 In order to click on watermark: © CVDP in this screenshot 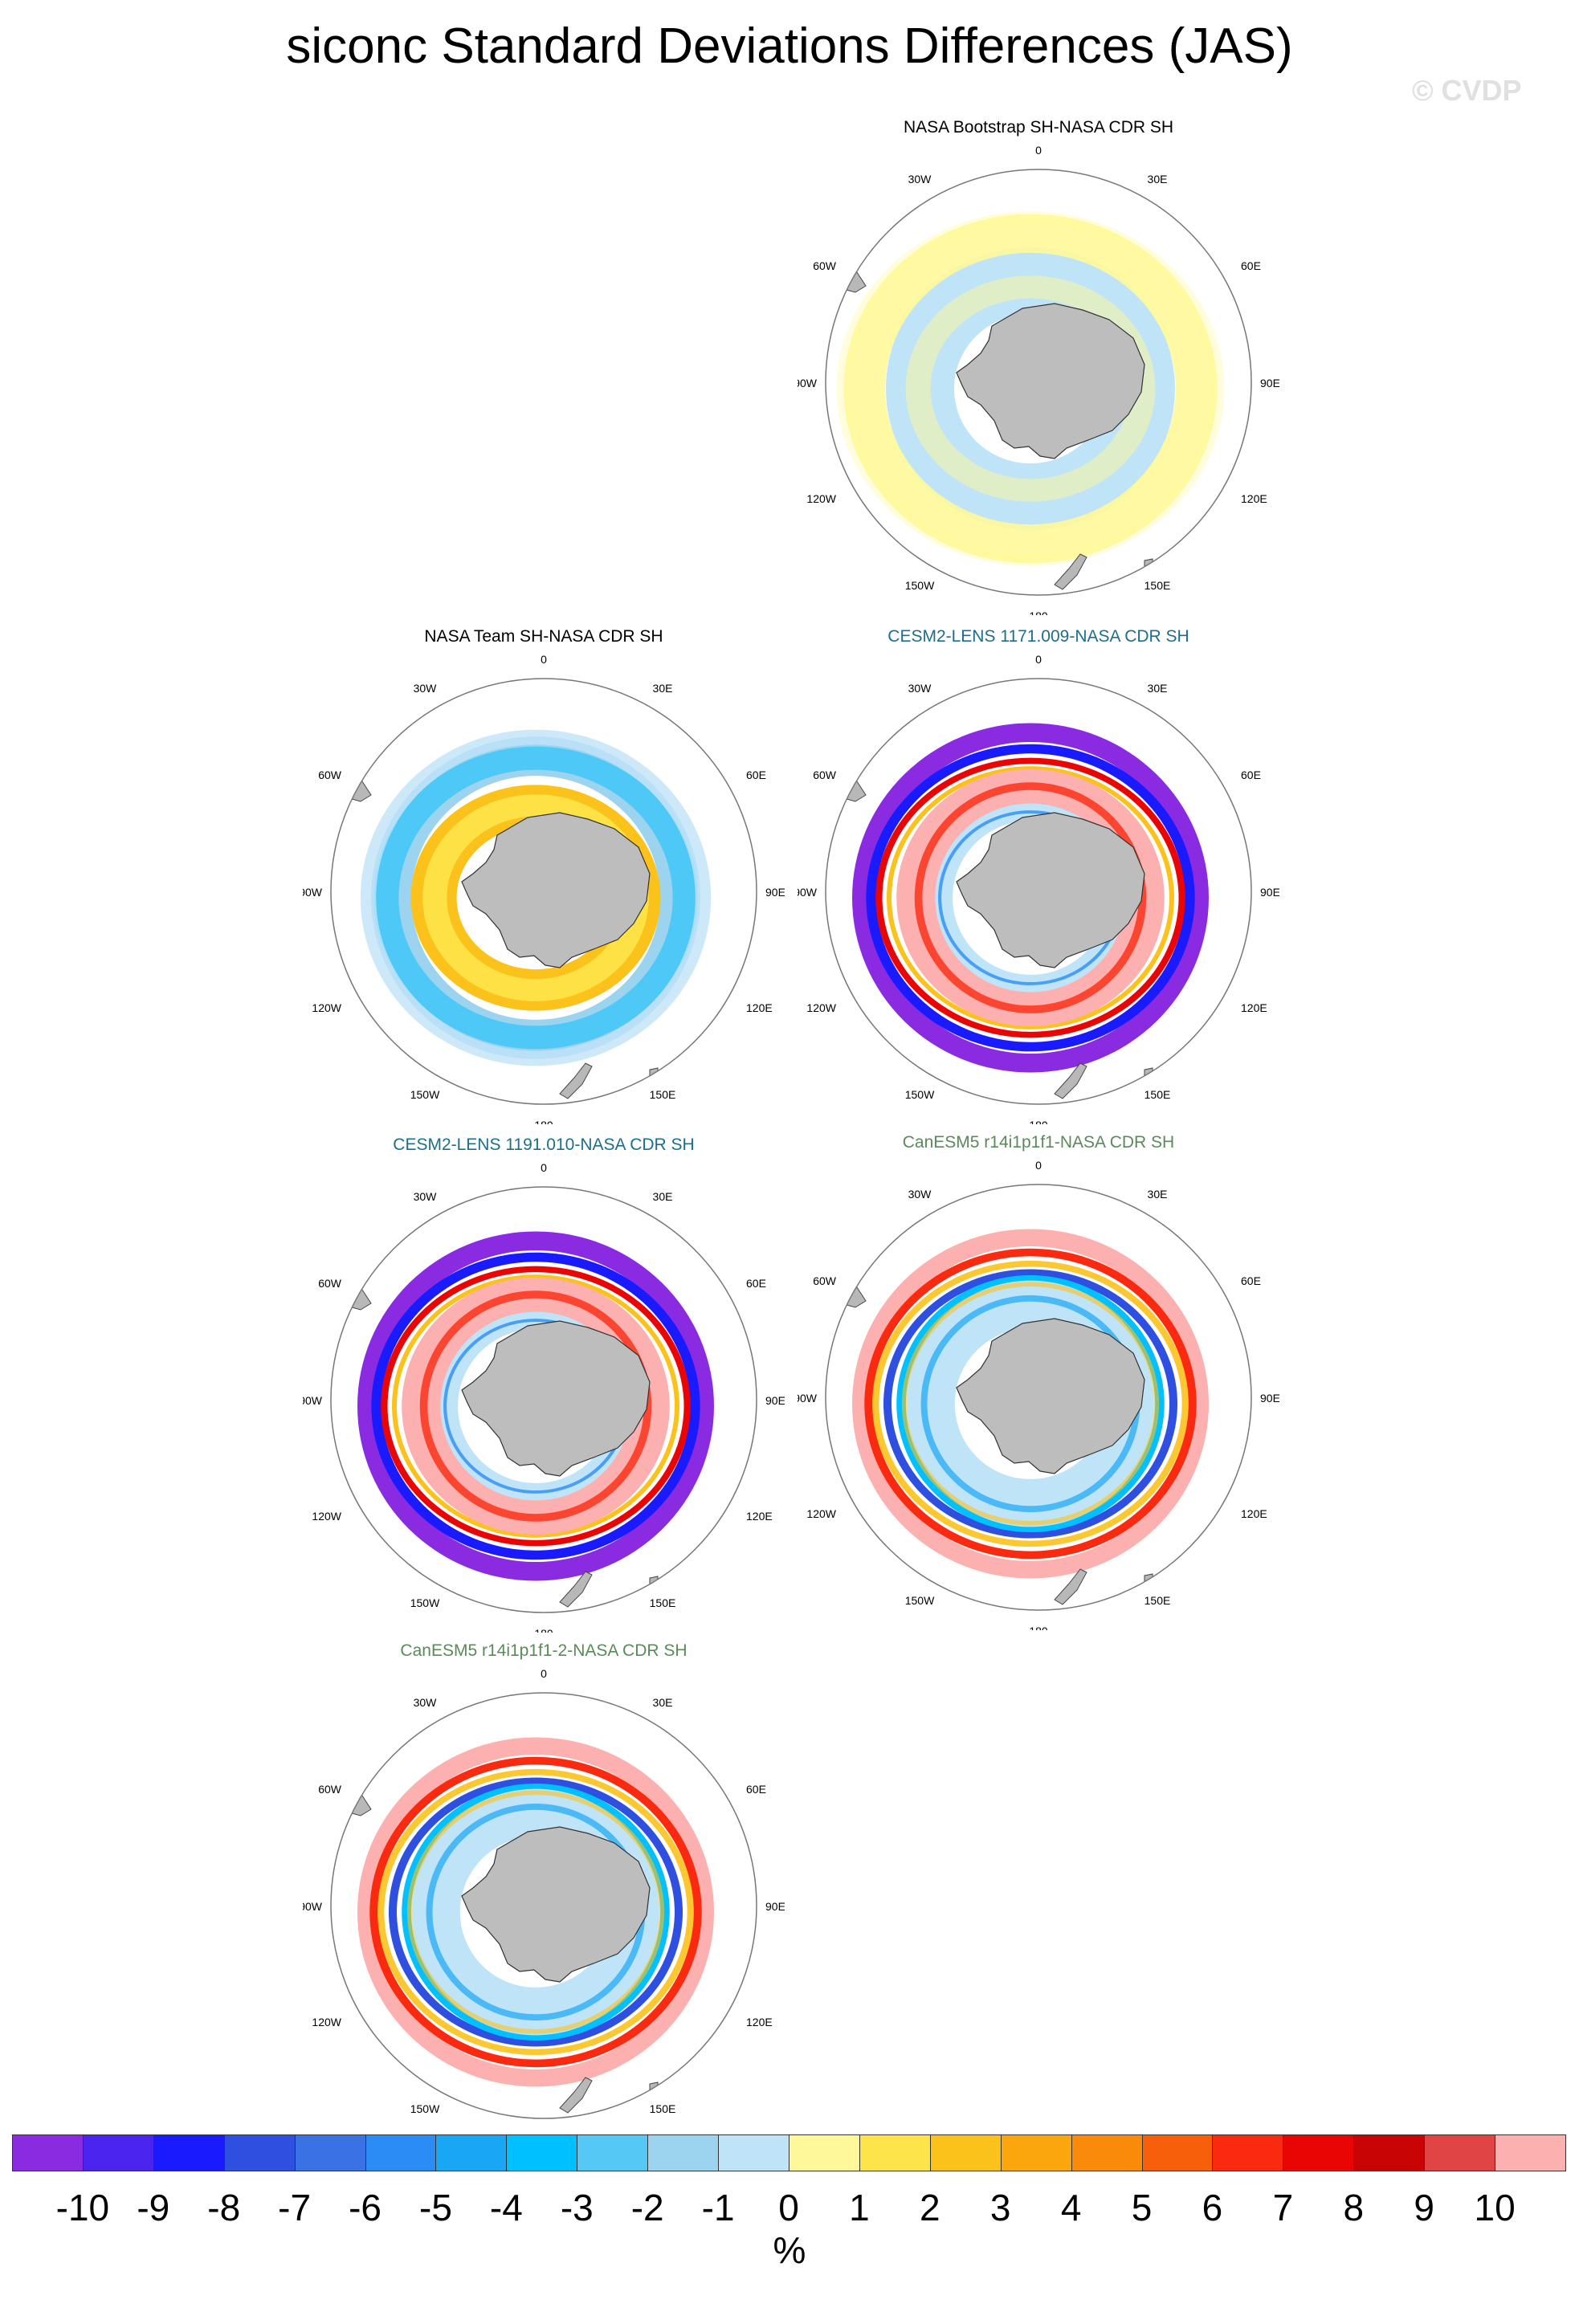, I will do `click(1467, 91)`.